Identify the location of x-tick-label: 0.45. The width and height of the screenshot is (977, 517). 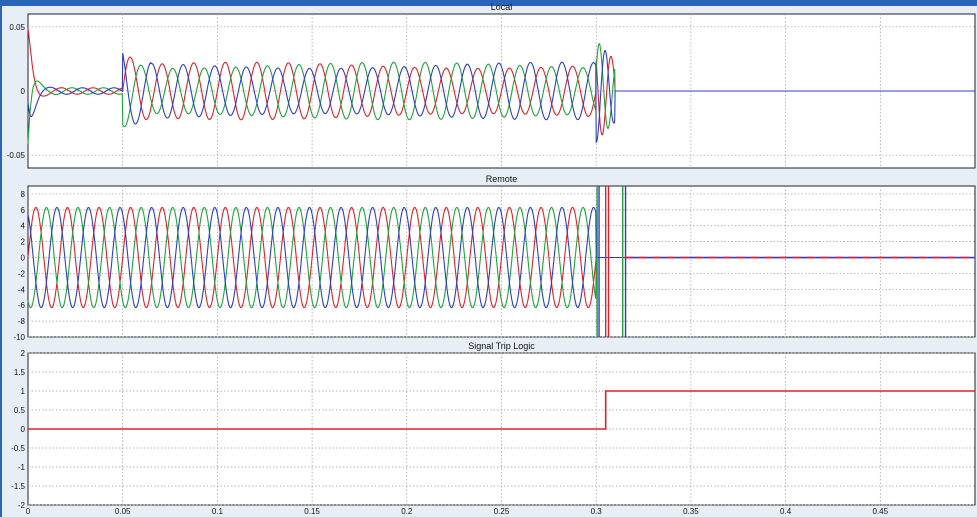
(881, 511).